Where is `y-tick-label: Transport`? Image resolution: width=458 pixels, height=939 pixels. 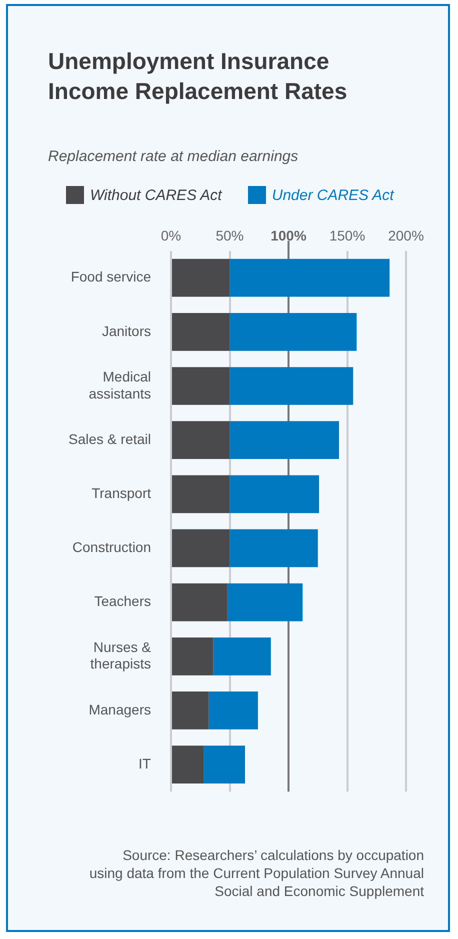
y-tick-label: Transport is located at coordinates (122, 493).